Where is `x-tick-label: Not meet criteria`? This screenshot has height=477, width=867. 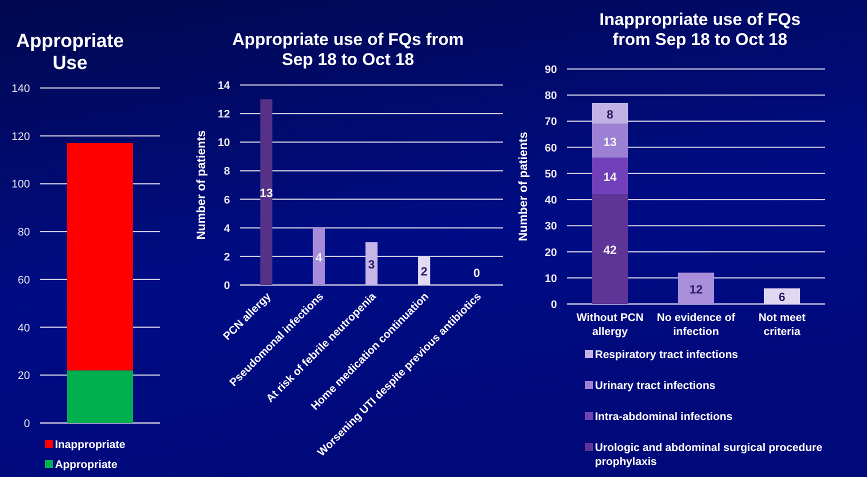 x-tick-label: Not meet criteria is located at coordinates (782, 325).